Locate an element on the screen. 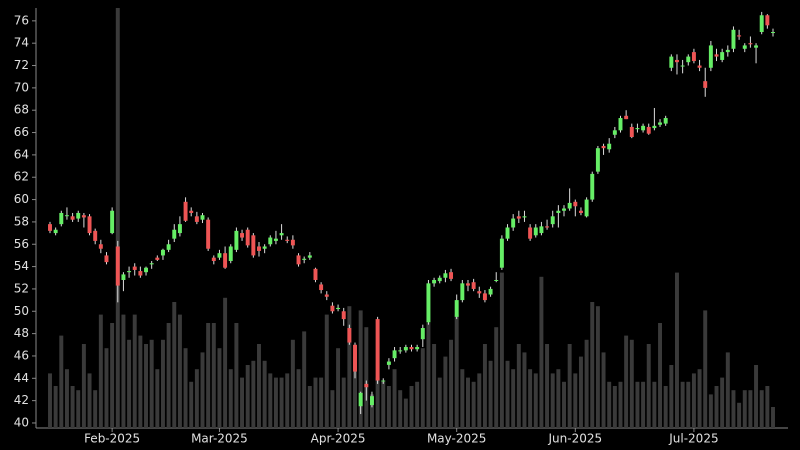 Image resolution: width=800 pixels, height=450 pixels. y-tick-label: 64 is located at coordinates (21, 154).